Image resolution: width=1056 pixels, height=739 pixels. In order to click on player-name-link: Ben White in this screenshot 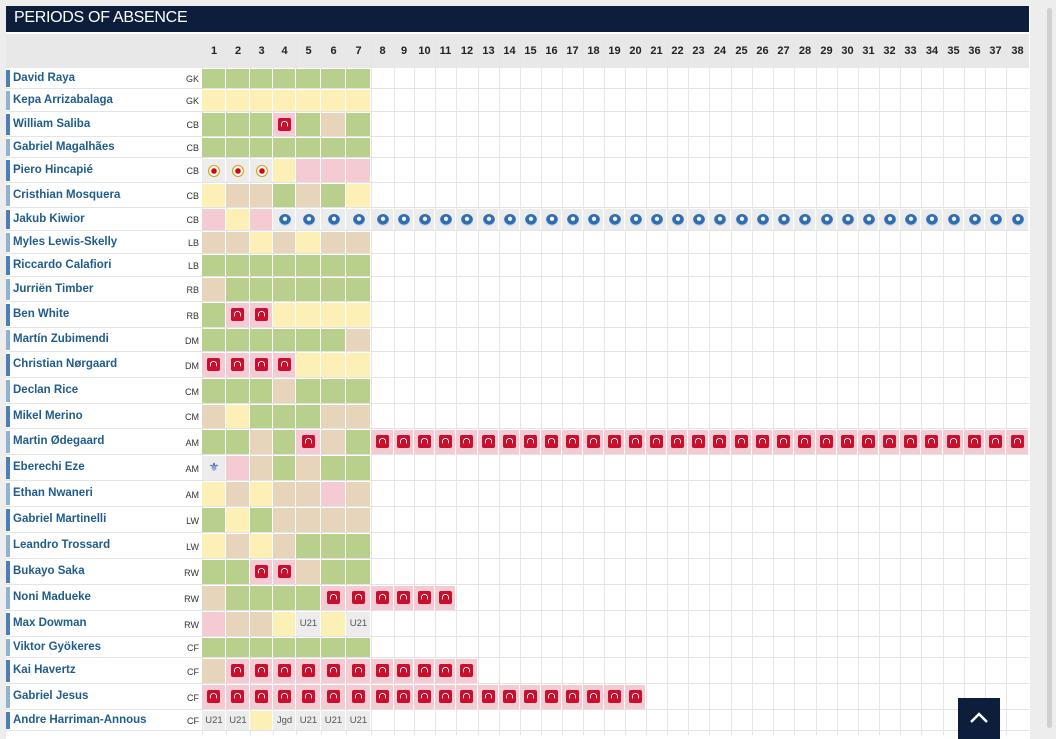, I will do `click(41, 314)`.